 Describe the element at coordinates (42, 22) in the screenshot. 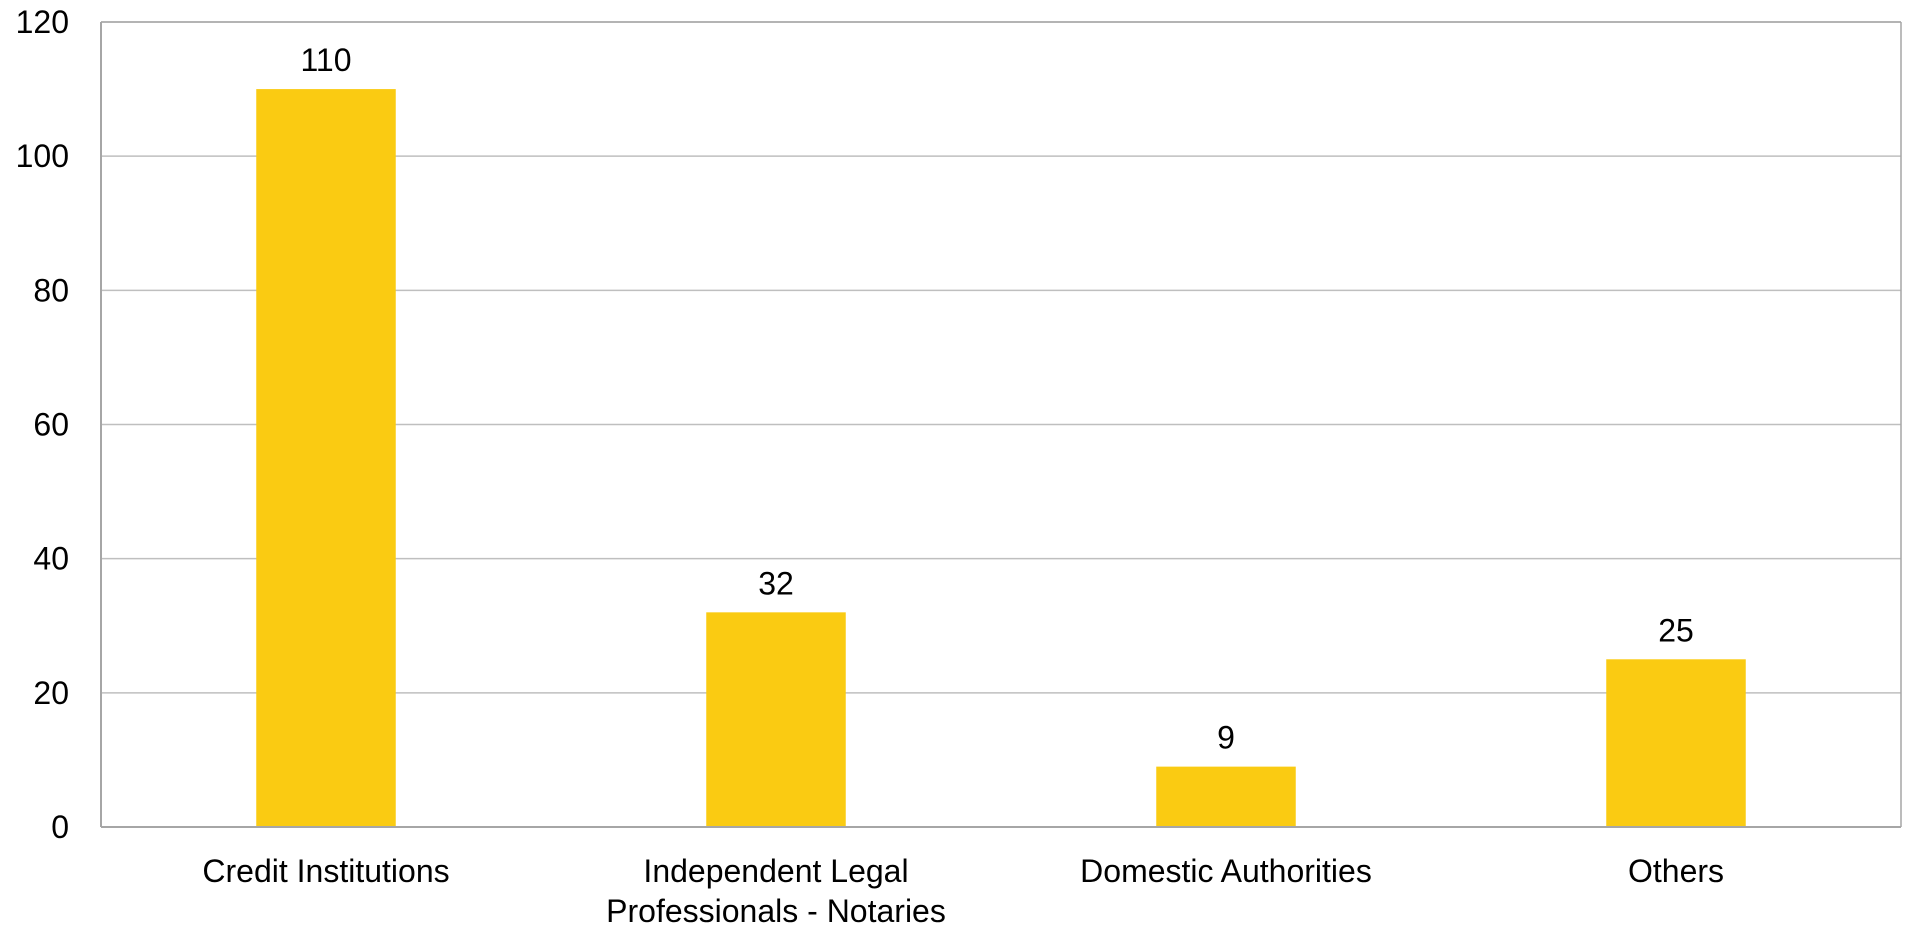

I see `y-tick-label: 120` at that location.